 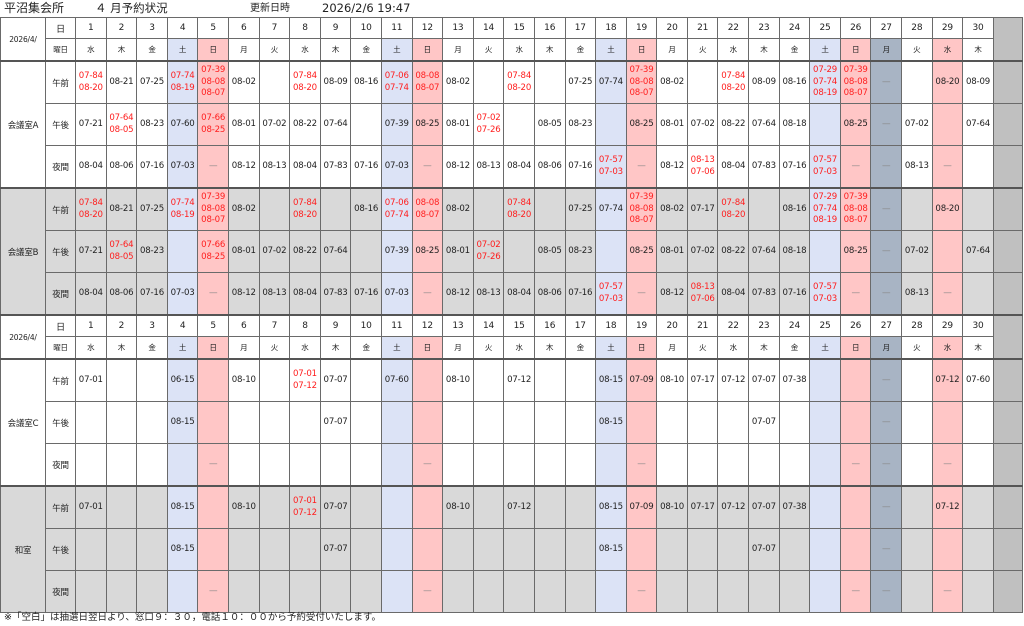 I want to click on reservation-cell: 08-06, so click(x=121, y=294).